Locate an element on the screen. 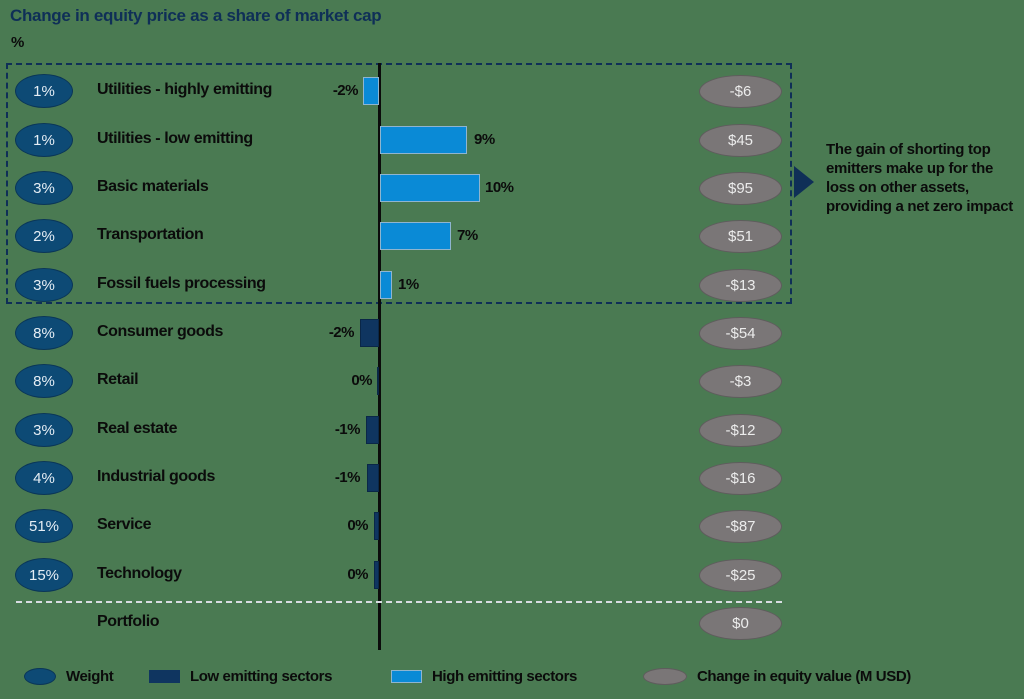 This screenshot has height=699, width=1024. equity-ellipse: -$12 is located at coordinates (740, 430).